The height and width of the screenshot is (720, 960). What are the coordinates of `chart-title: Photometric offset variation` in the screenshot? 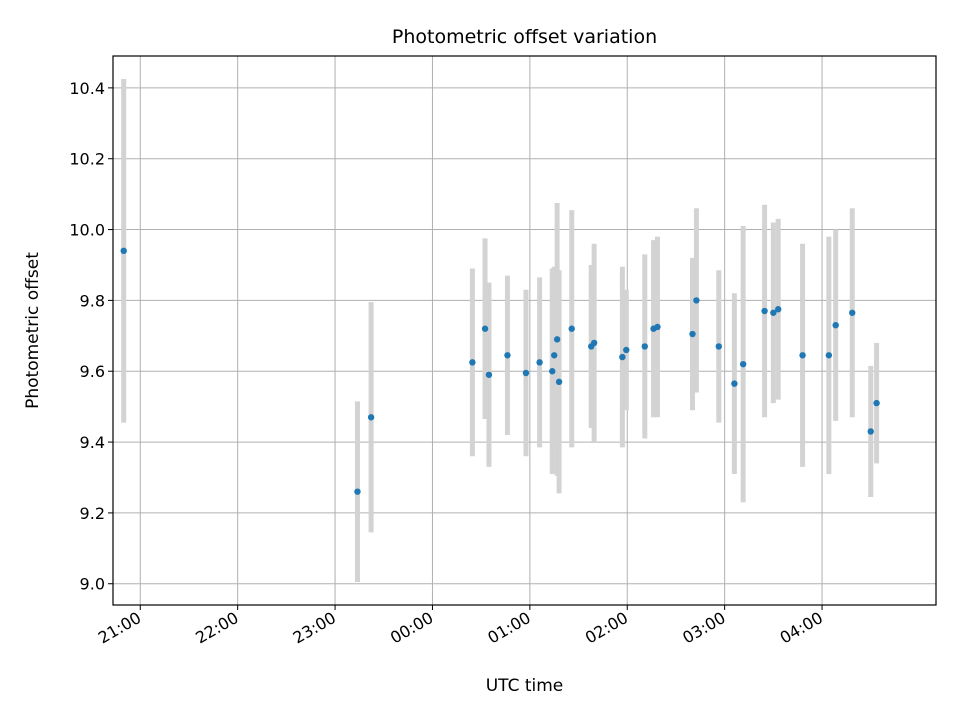 It's located at (524, 37).